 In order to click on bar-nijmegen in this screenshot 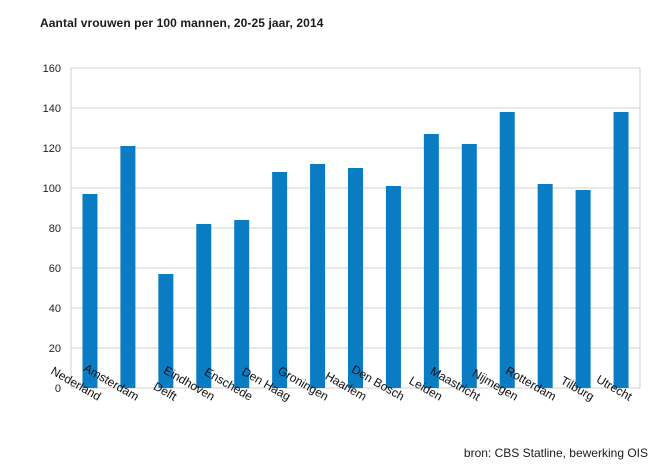, I will do `click(507, 250)`.